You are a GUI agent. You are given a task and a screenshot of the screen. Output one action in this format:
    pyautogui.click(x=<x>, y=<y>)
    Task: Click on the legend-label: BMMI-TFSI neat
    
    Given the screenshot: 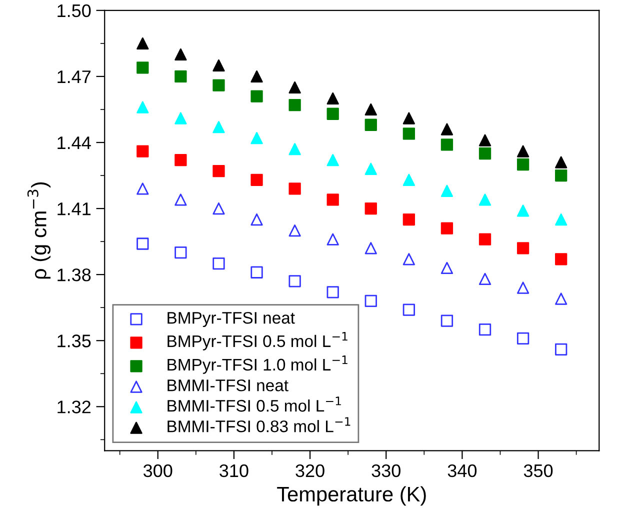 What is the action you would take?
    pyautogui.click(x=228, y=385)
    